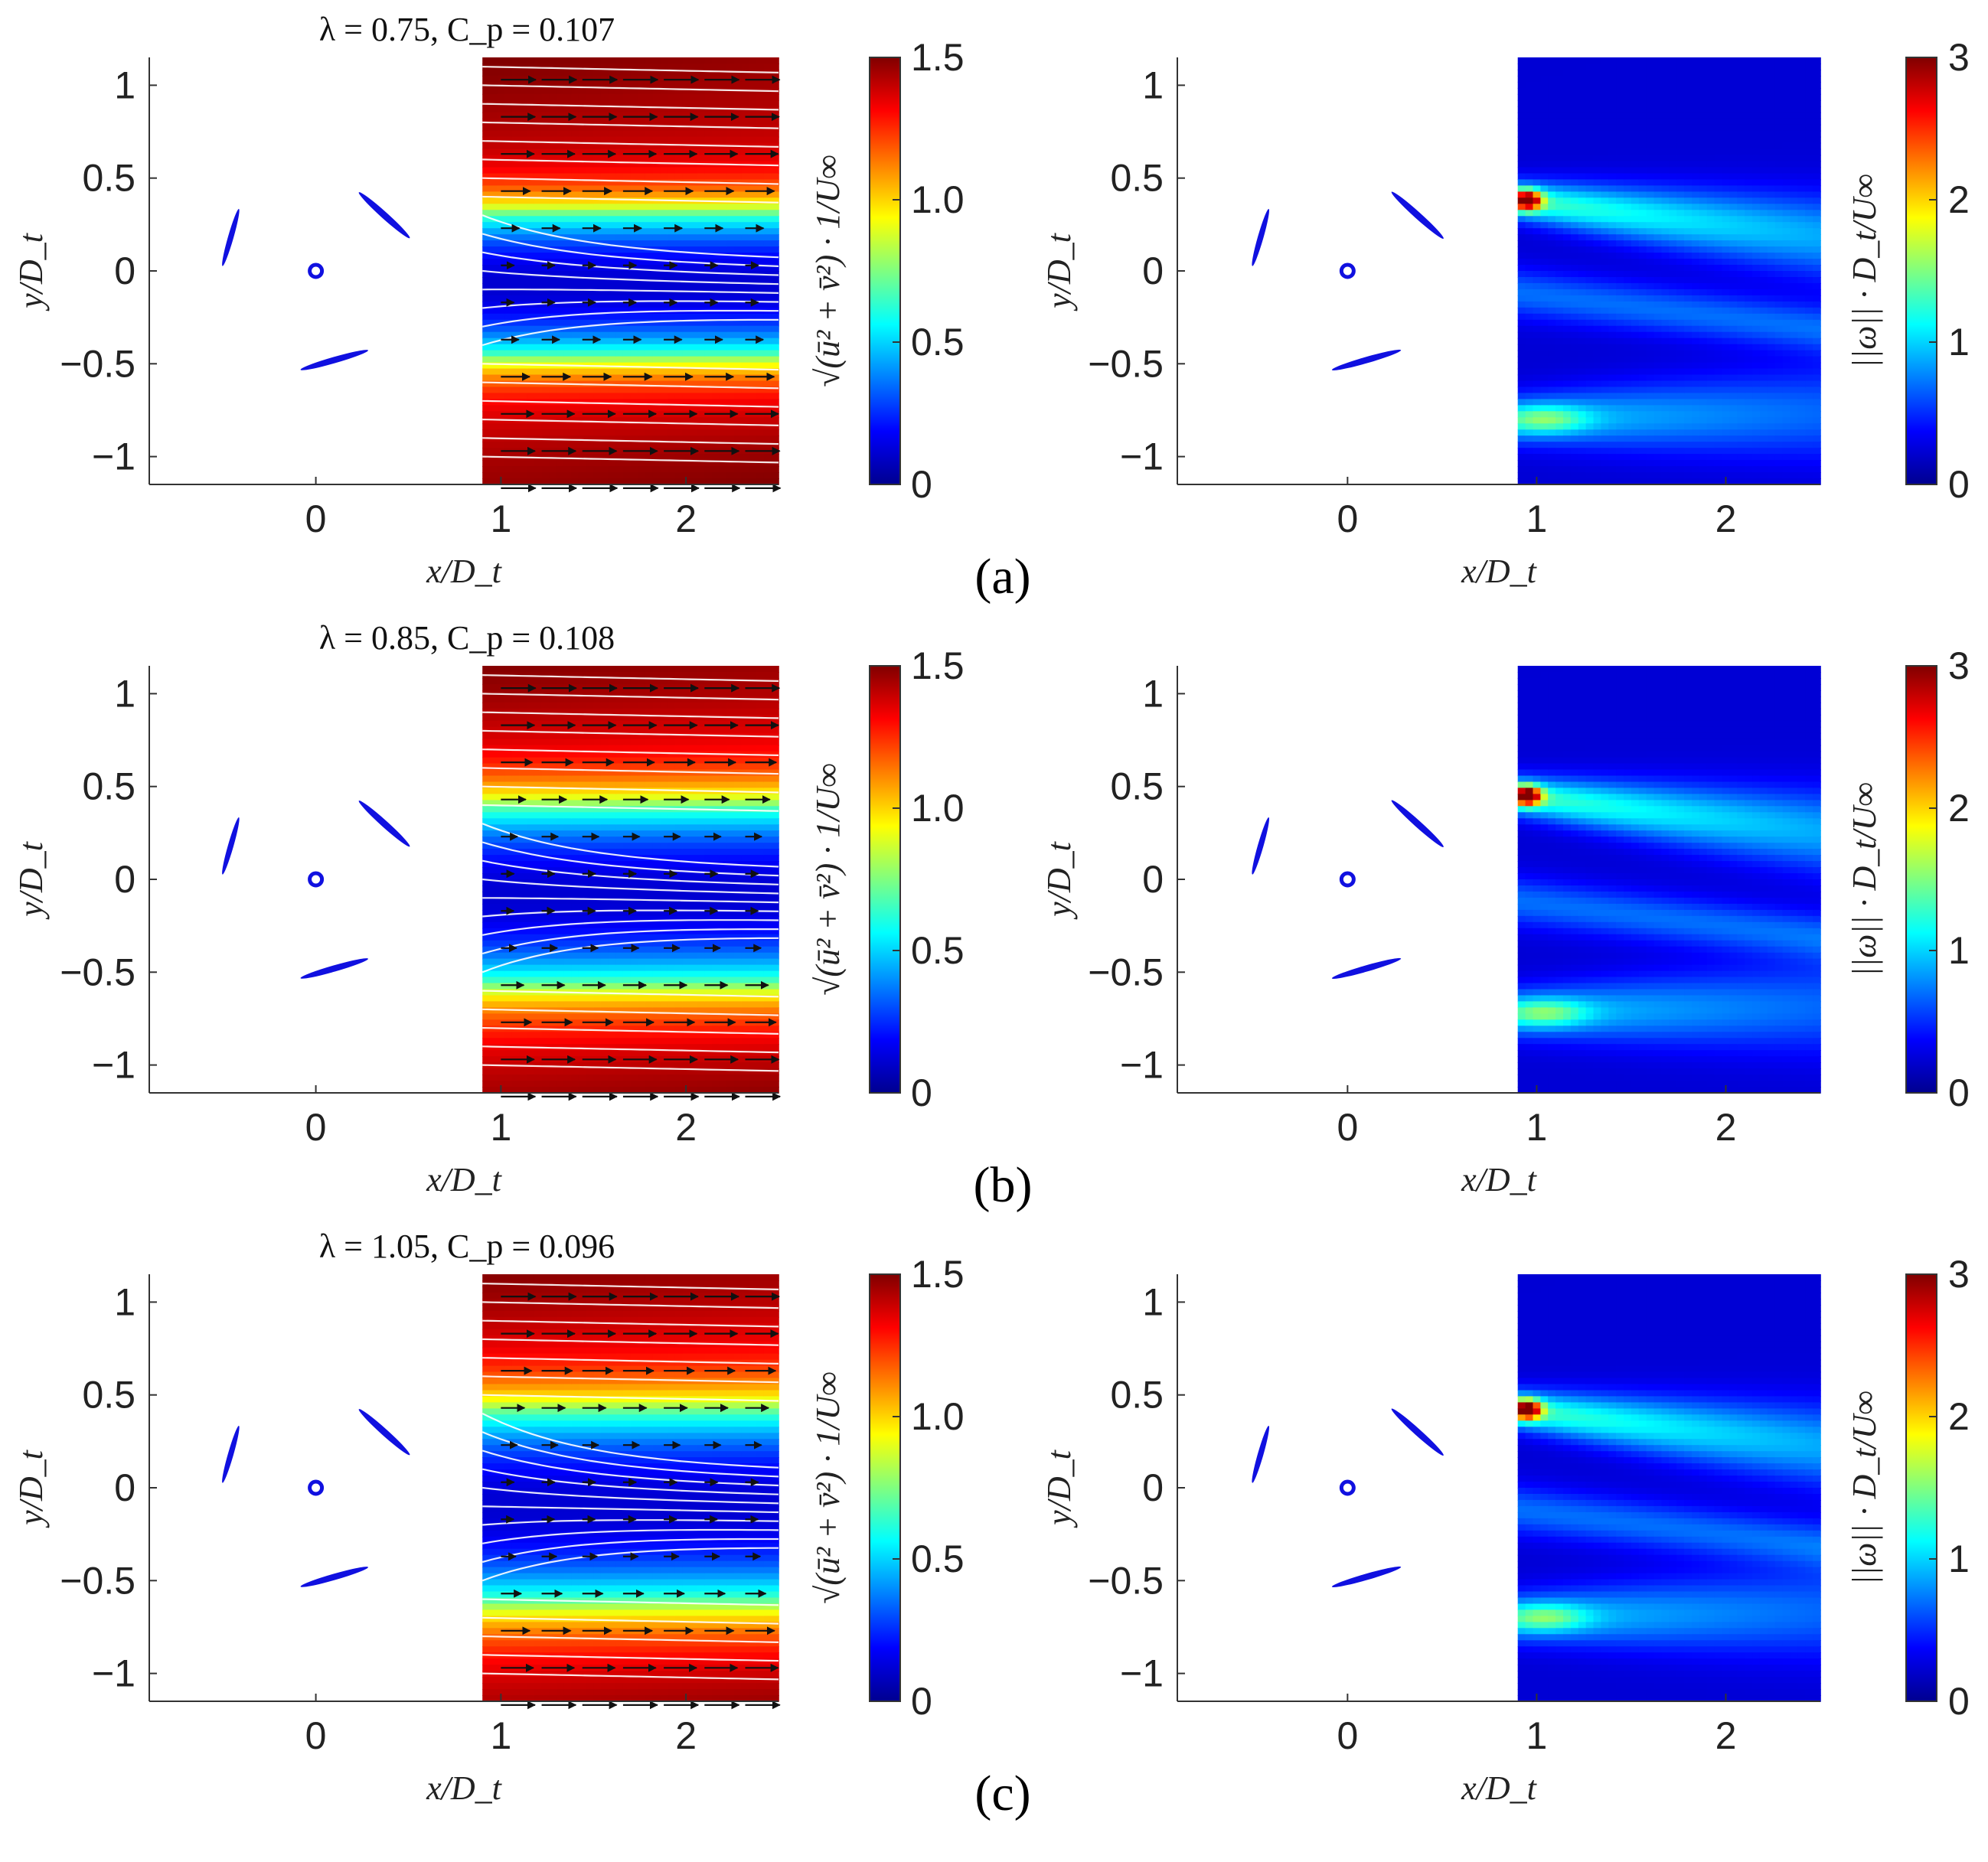  What do you see at coordinates (1959, 484) in the screenshot?
I see `panel-a-vorticity-colorbar-tick: 0` at bounding box center [1959, 484].